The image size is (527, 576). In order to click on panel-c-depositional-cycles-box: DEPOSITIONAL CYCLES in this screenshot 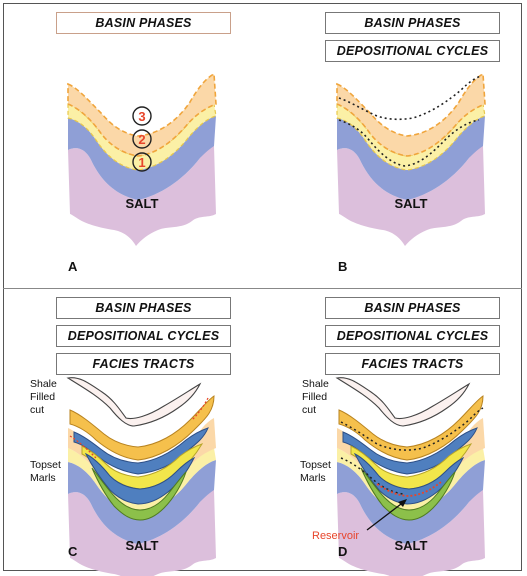, I will do `click(143, 336)`.